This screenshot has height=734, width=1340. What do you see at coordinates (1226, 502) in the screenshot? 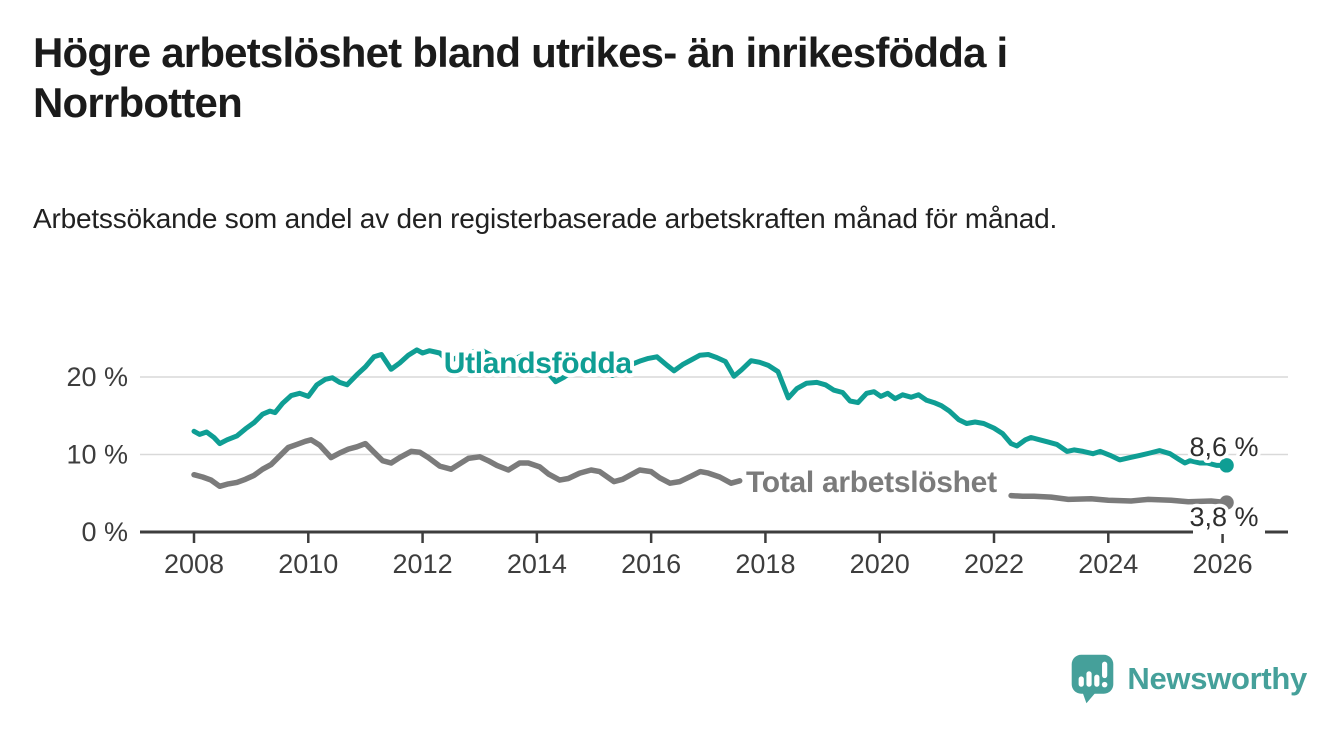
I see `end-dot-total` at bounding box center [1226, 502].